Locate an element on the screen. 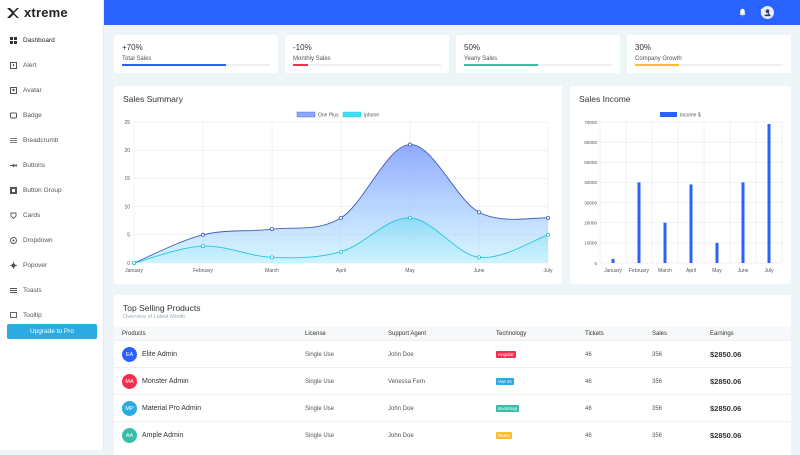  cards-icon is located at coordinates (13, 215).